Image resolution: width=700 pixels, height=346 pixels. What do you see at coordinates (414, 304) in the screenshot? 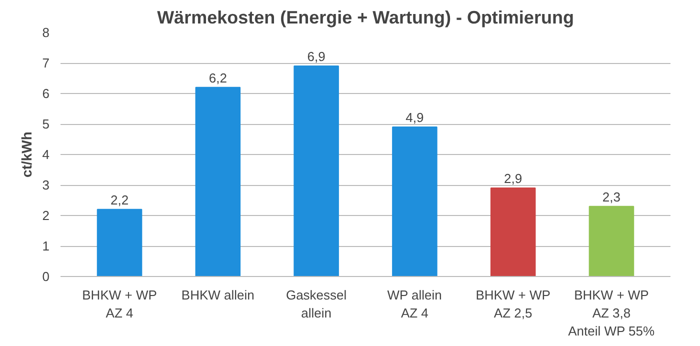
I see `x-tick-label: WP allein AZ 4` at bounding box center [414, 304].